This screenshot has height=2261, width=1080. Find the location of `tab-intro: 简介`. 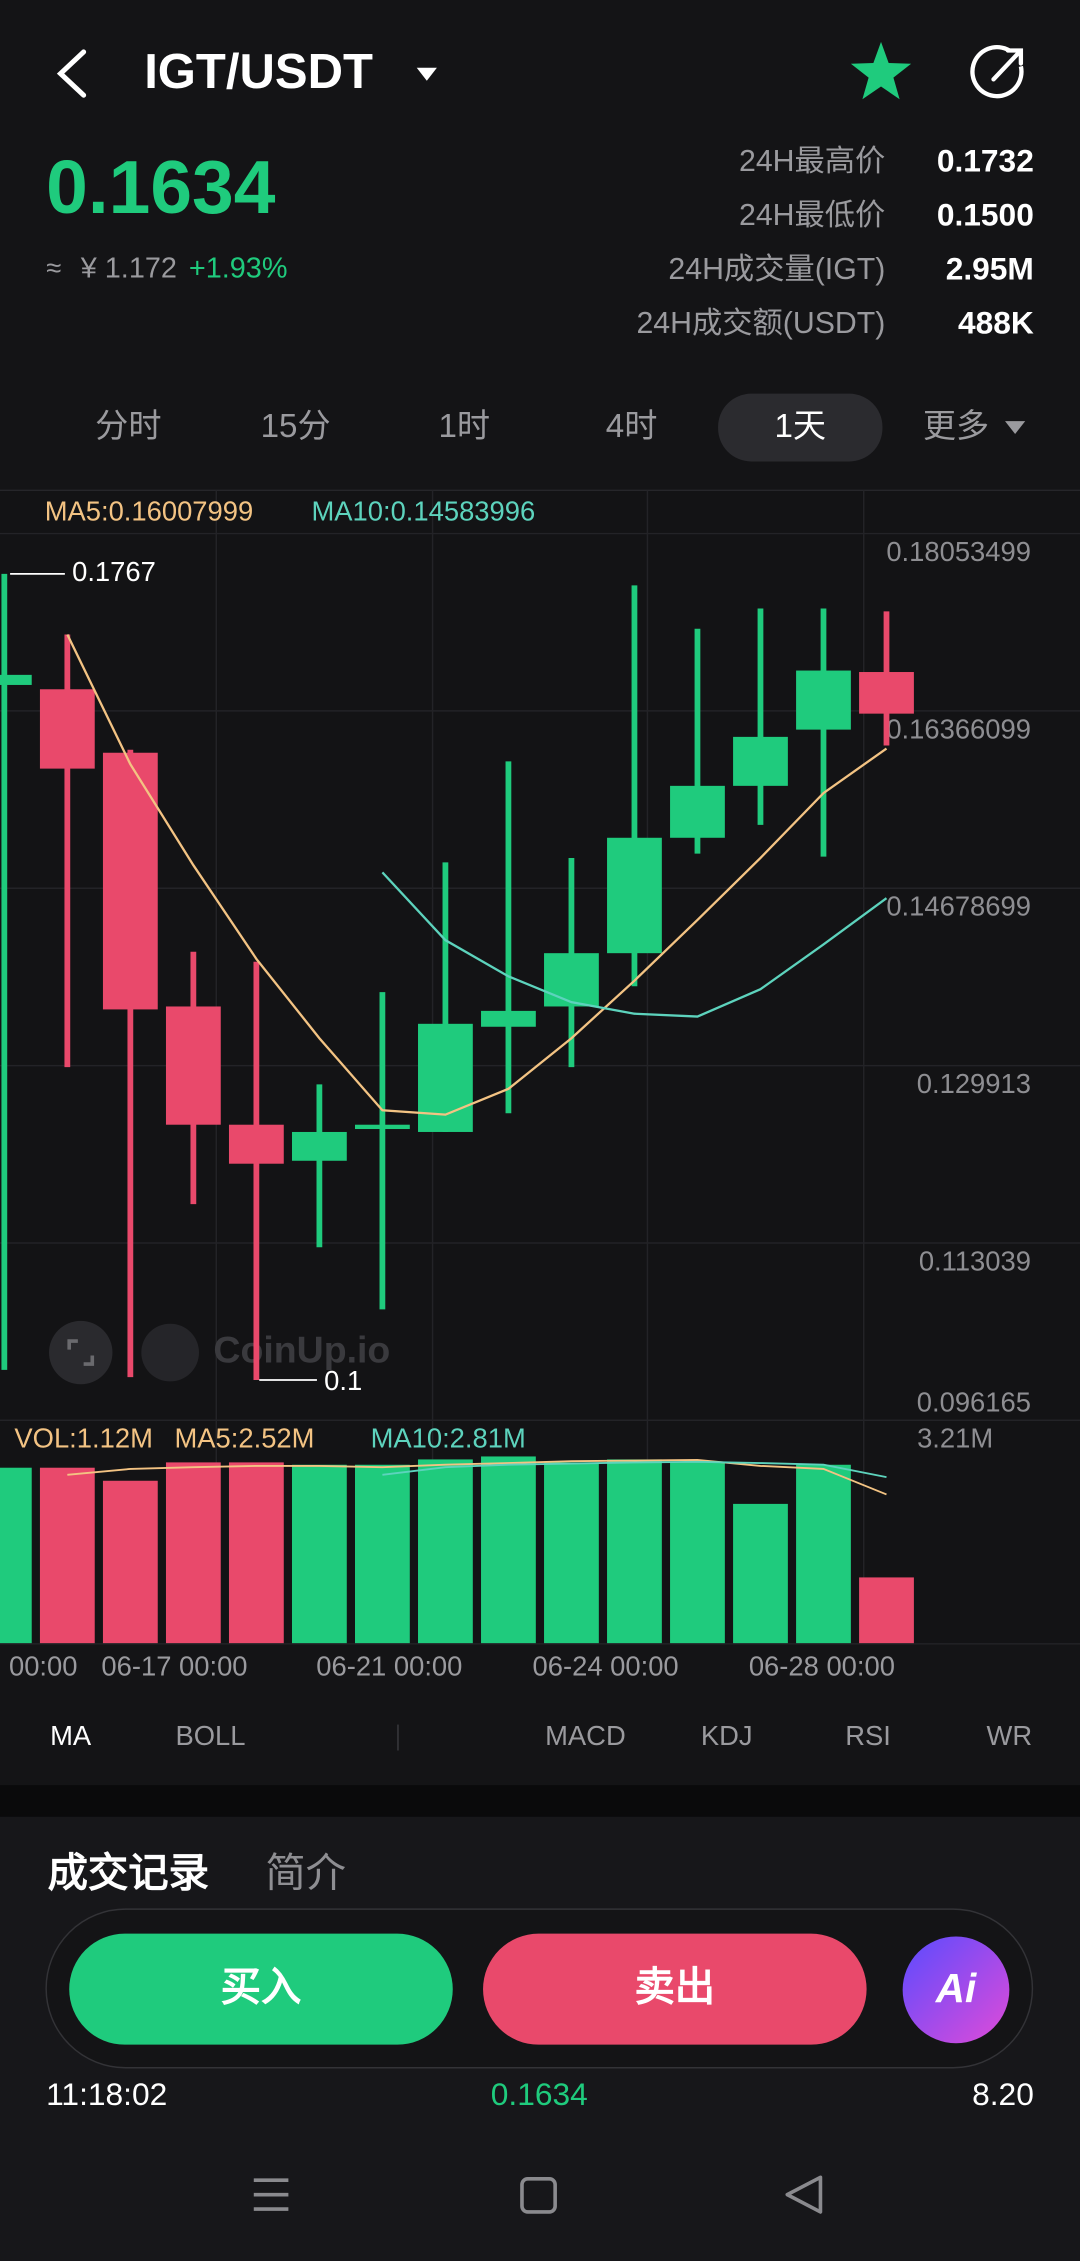

tab-intro: 简介 is located at coordinates (305, 1873).